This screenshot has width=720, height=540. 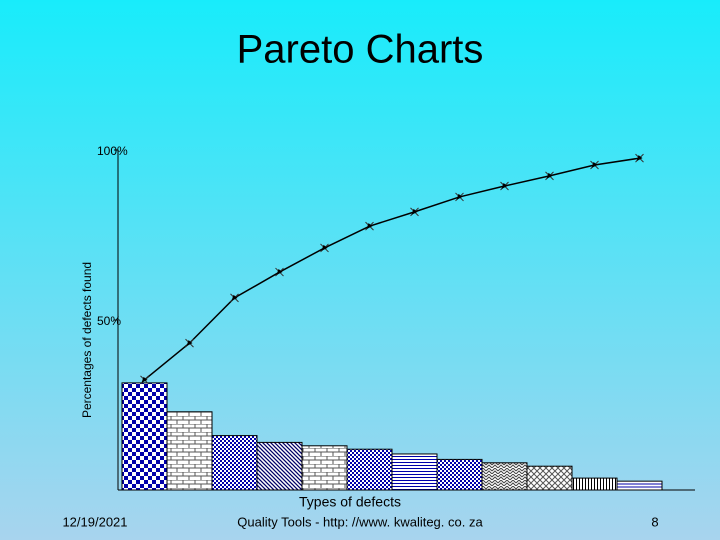 What do you see at coordinates (112, 151) in the screenshot?
I see `y-tick-label: 100%` at bounding box center [112, 151].